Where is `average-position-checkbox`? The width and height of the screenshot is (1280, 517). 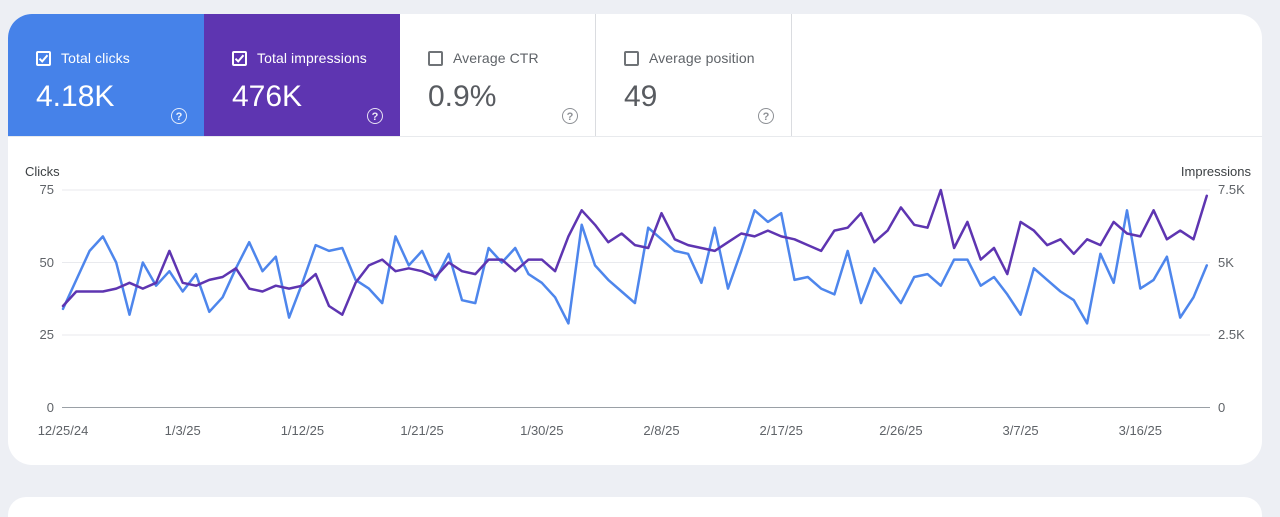 average-position-checkbox is located at coordinates (631, 58).